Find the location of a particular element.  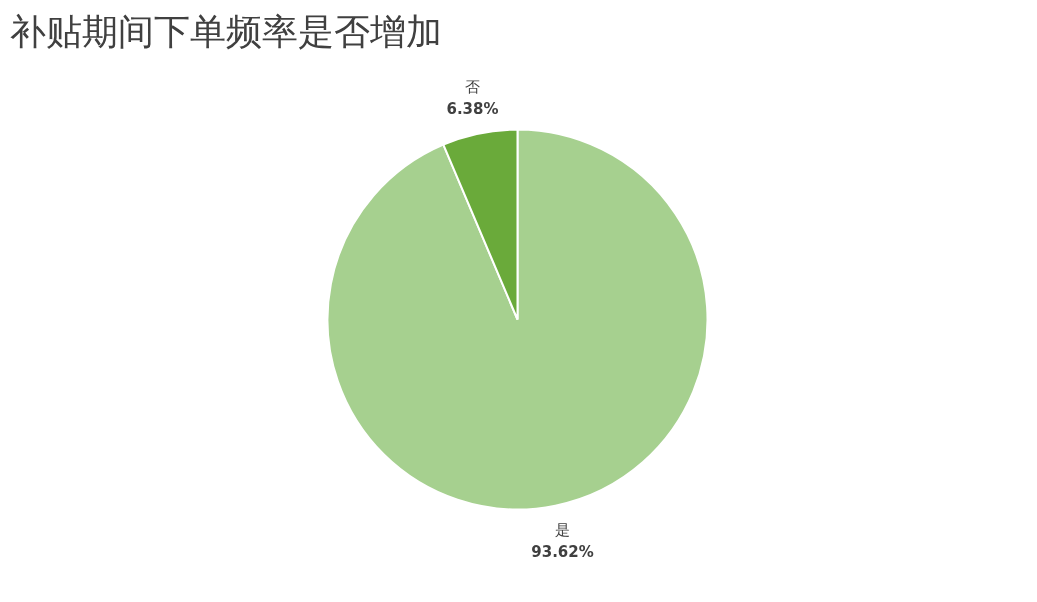

slice-label: 否 is located at coordinates (472, 87).